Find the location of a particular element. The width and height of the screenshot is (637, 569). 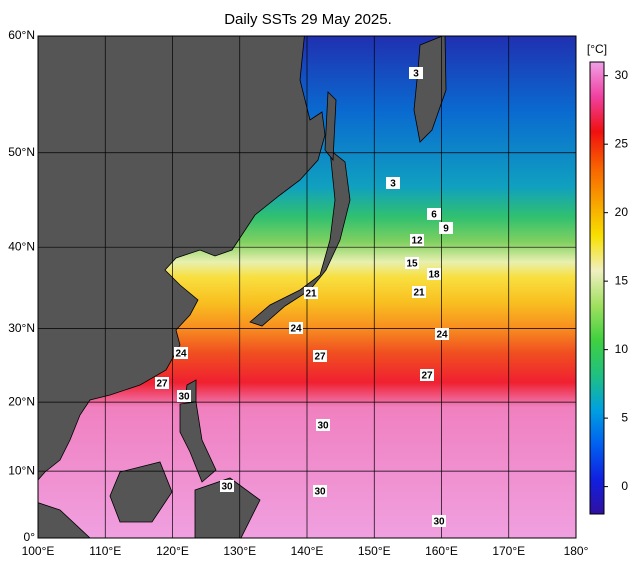

colorbar-unit: [°C] is located at coordinates (597, 49).